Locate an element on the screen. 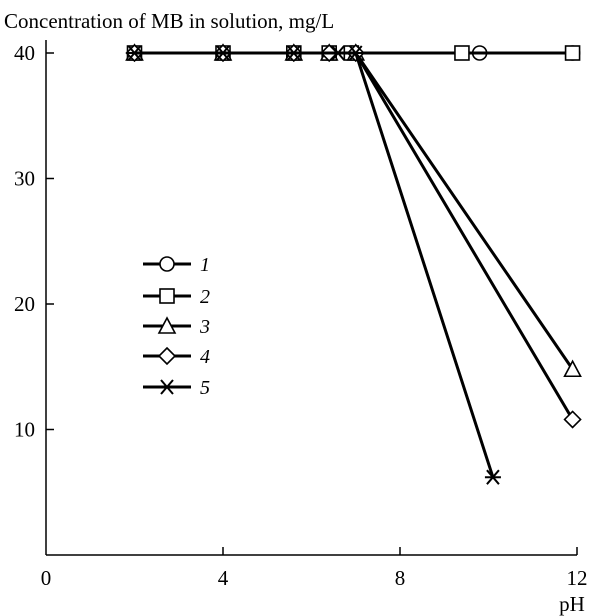 This screenshot has height=616, width=592. x-tick-label: 12 is located at coordinates (577, 578).